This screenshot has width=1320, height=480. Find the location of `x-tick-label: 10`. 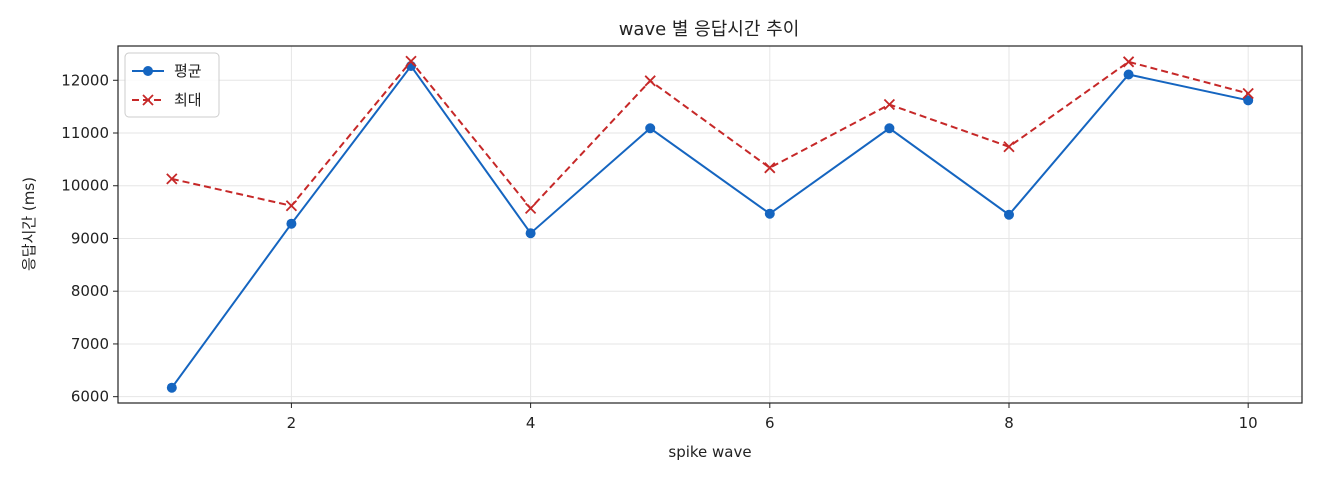

x-tick-label: 10 is located at coordinates (1248, 423).